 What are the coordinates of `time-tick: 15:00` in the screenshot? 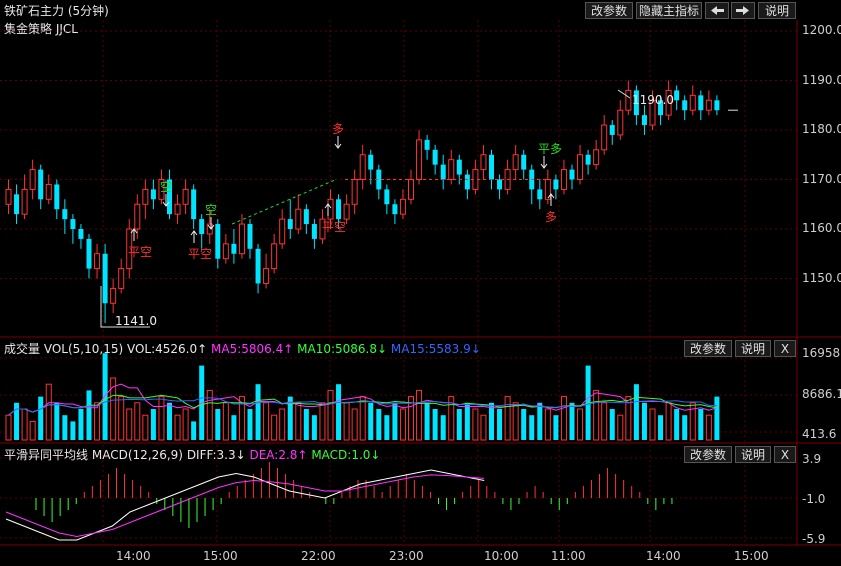 It's located at (220, 556).